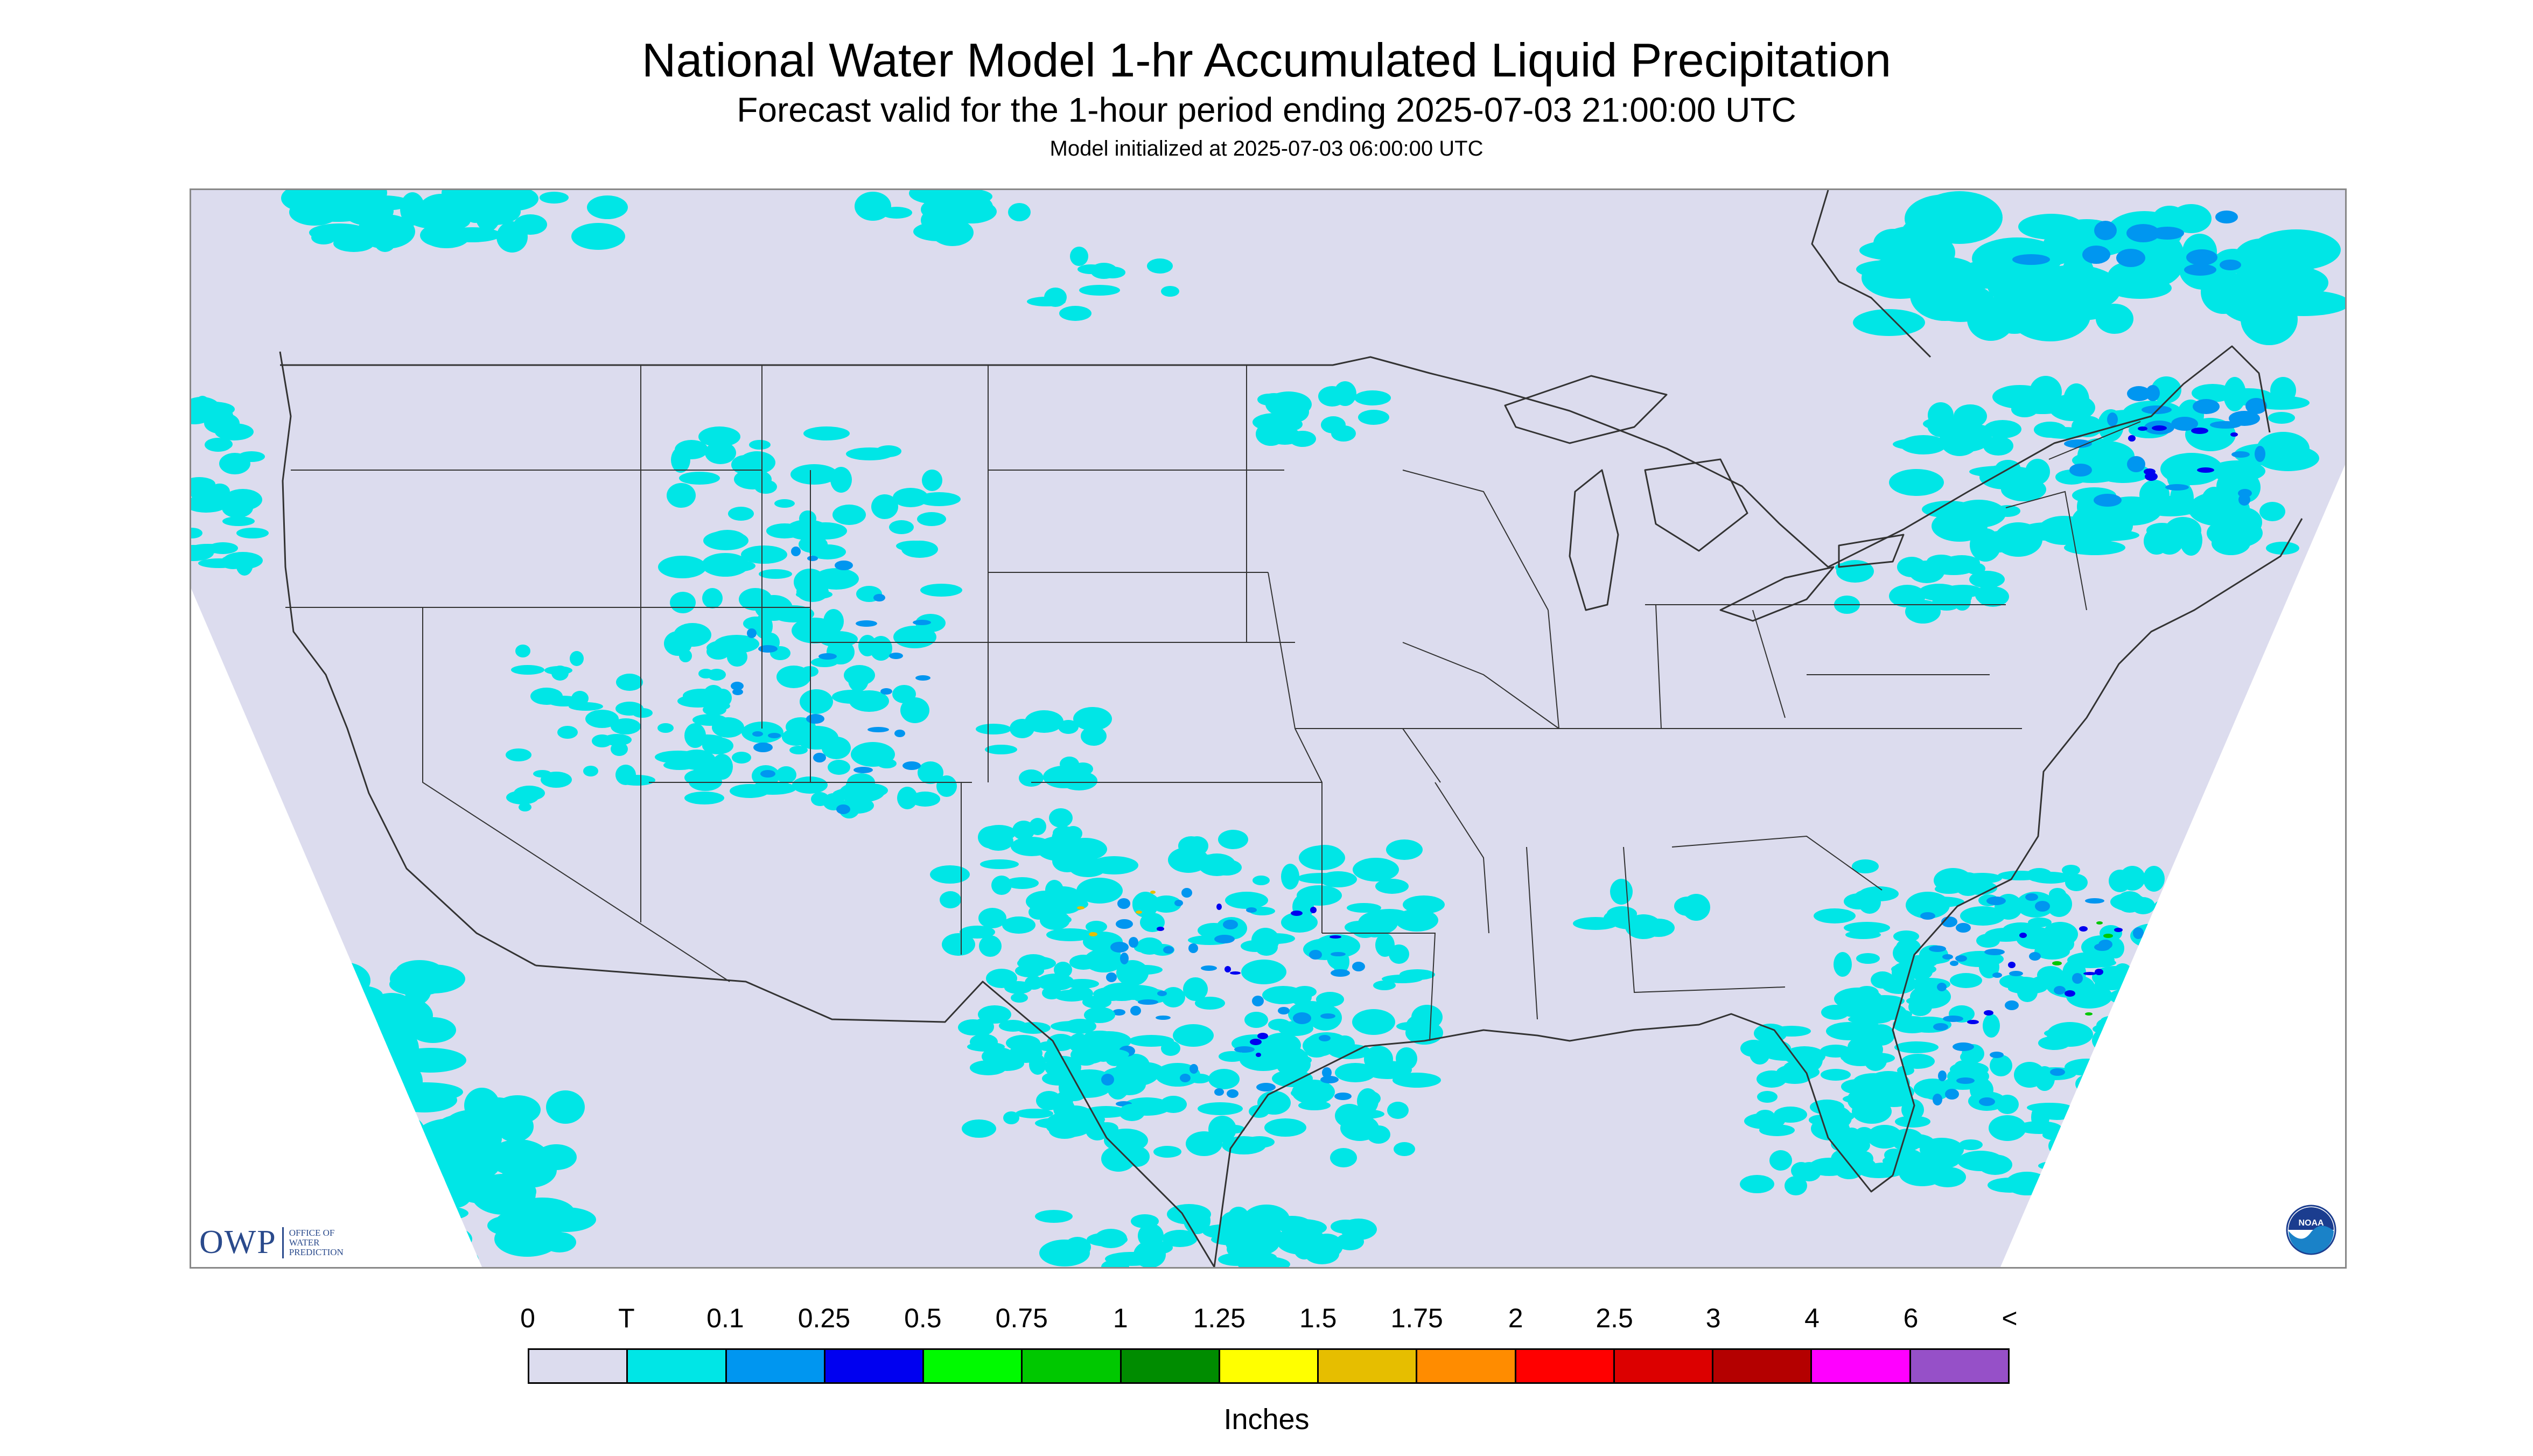 This screenshot has width=2533, height=1456. Describe the element at coordinates (2311, 1218) in the screenshot. I see `noaa-logo-upper` at that location.